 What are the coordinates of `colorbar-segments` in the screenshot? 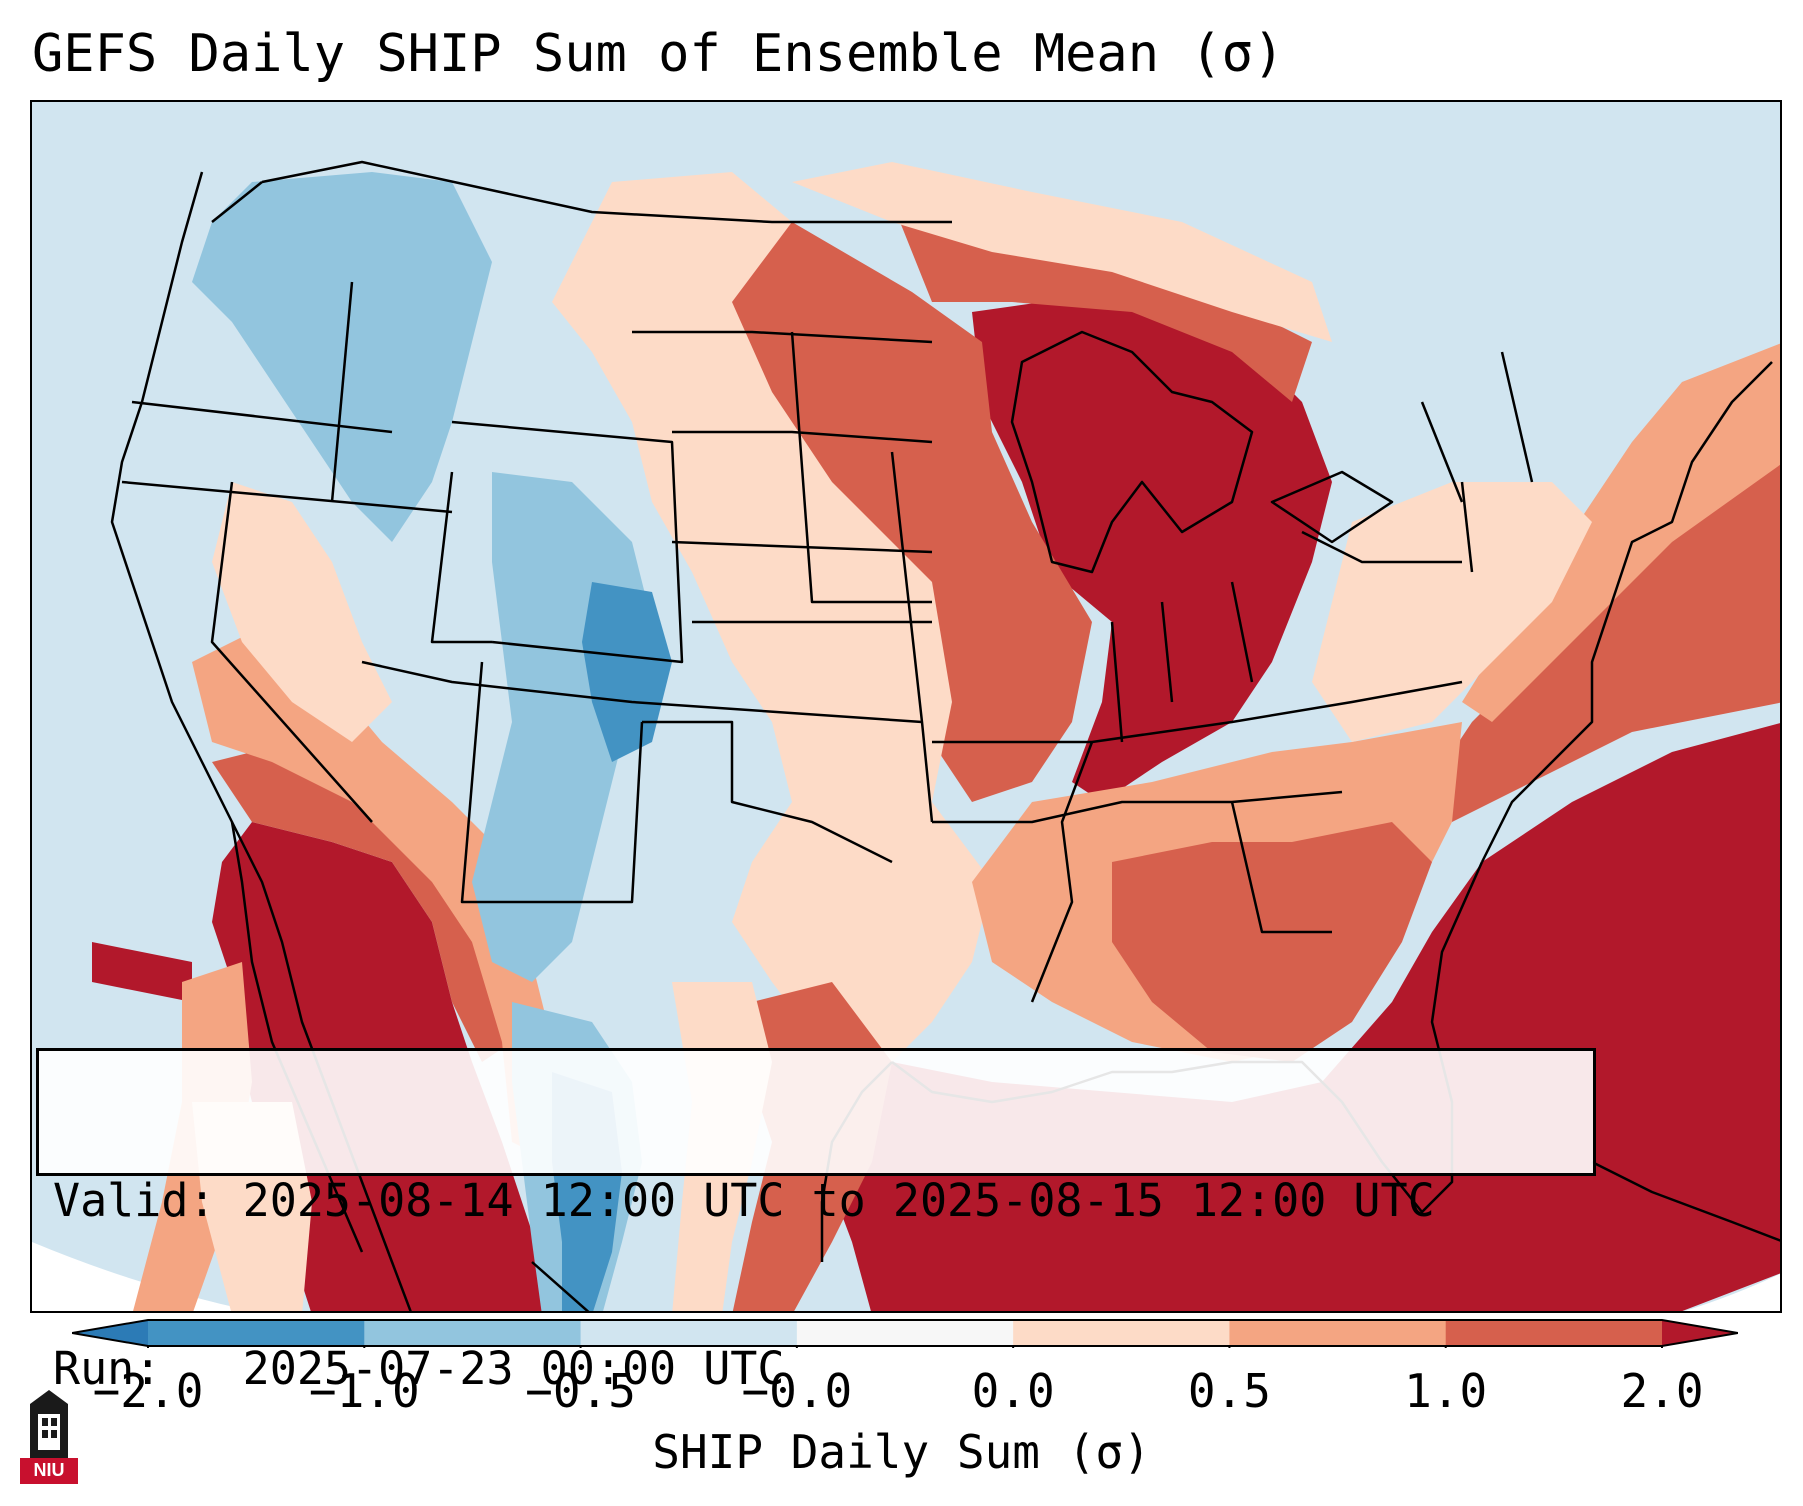 It's located at (905, 1334).